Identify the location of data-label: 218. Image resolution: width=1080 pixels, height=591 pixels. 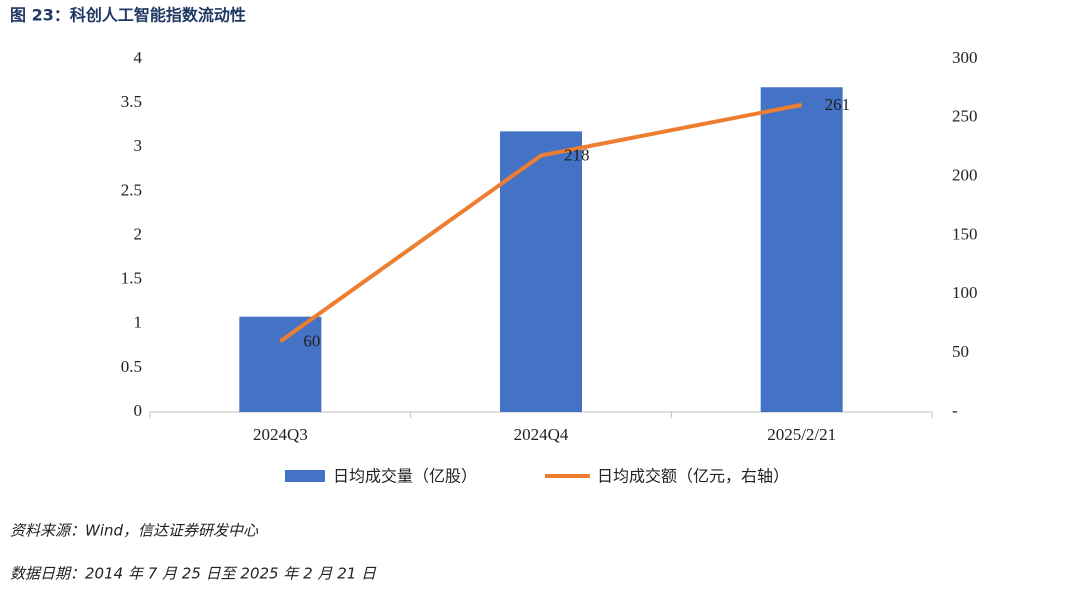
(577, 154).